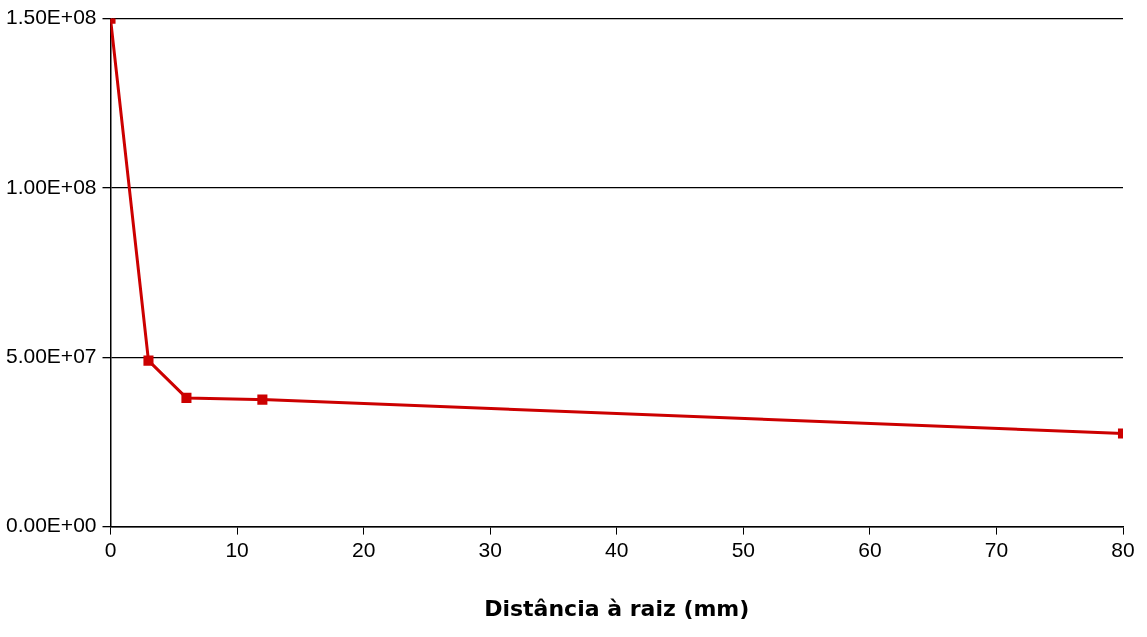 This screenshot has width=1147, height=637. I want to click on y-tick-label: 1.50E+08, so click(51, 17).